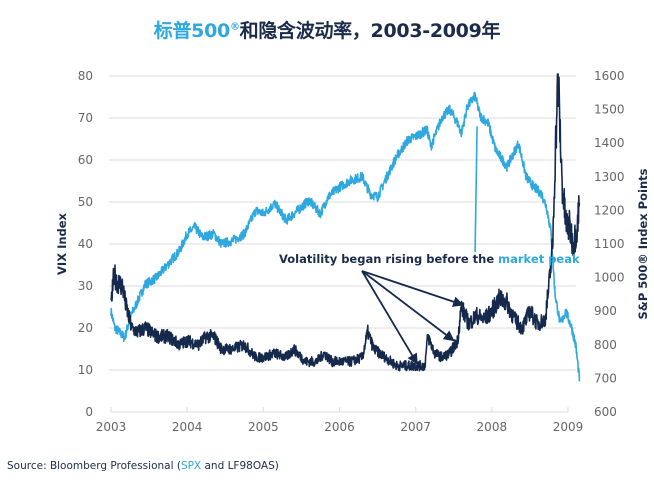  Describe the element at coordinates (94, 466) in the screenshot. I see `source-prefix: Source: Bloomberg Professional (` at that location.